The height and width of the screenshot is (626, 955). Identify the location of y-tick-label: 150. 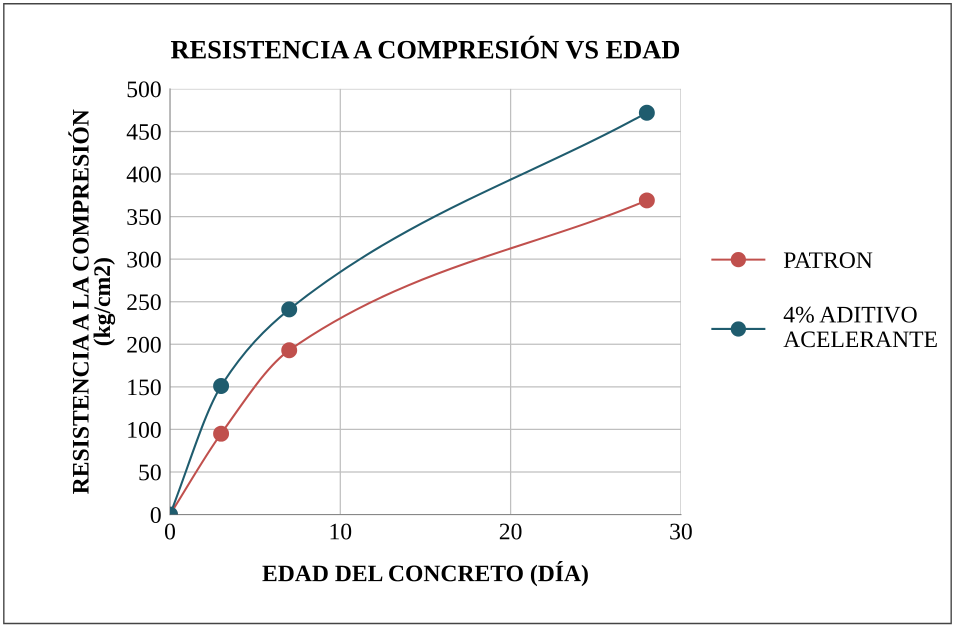
(144, 387).